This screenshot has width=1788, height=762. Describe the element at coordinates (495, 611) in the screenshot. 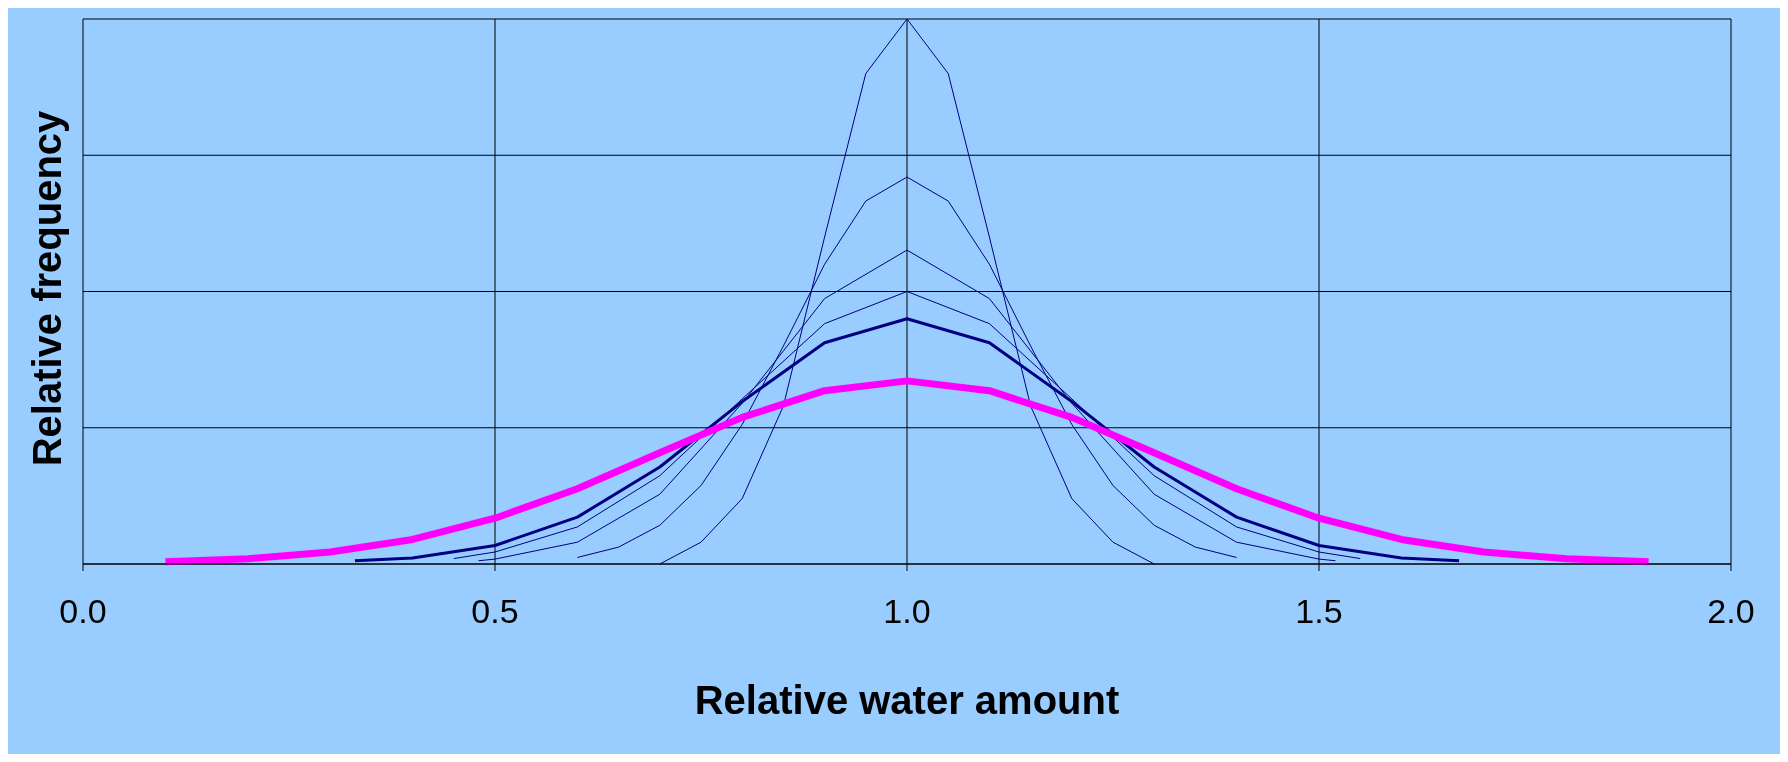

I see `x-tick-label: 0.5` at that location.